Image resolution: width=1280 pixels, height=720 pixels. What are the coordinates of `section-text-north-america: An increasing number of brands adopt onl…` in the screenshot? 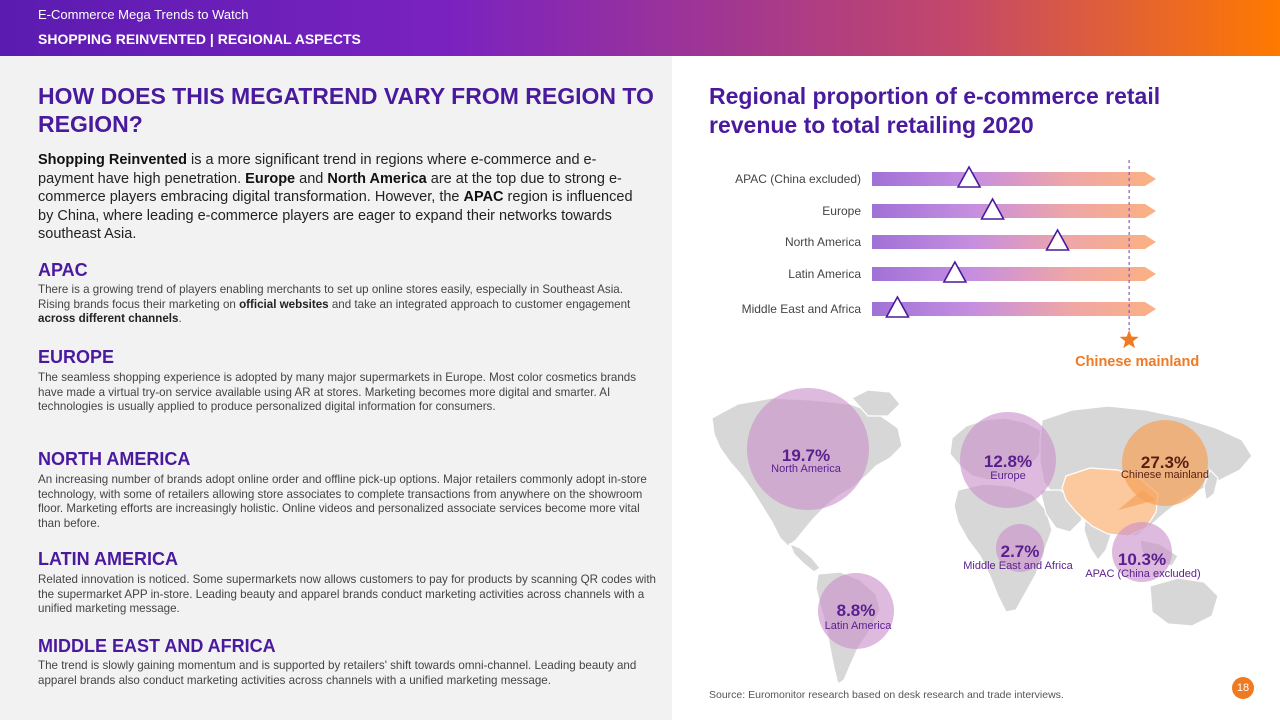 It's located at (348, 502).